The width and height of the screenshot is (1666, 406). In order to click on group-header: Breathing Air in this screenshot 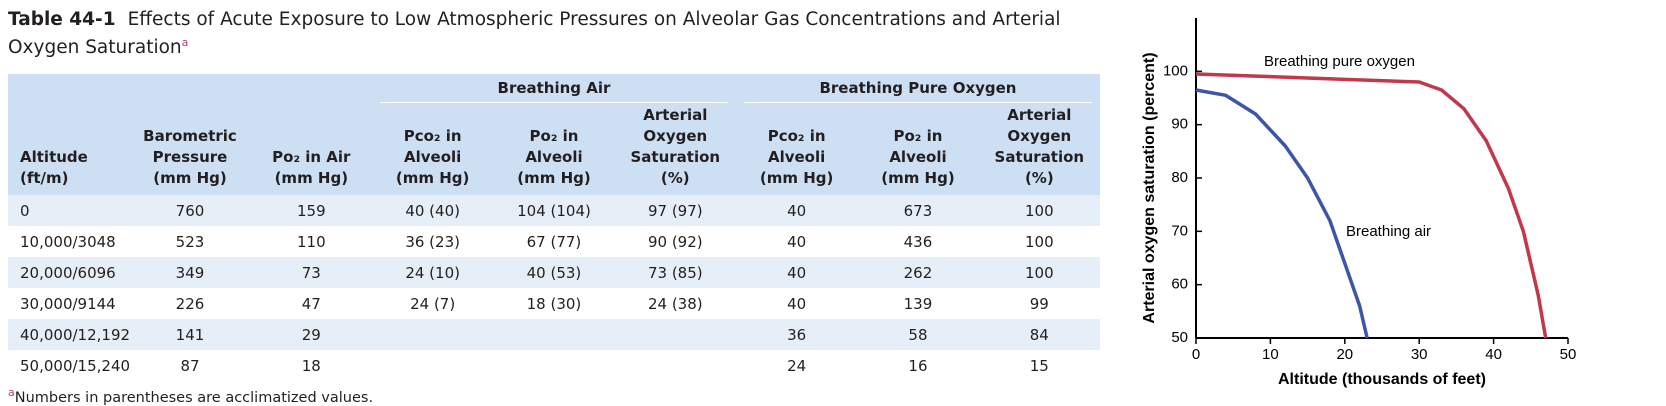, I will do `click(553, 90)`.